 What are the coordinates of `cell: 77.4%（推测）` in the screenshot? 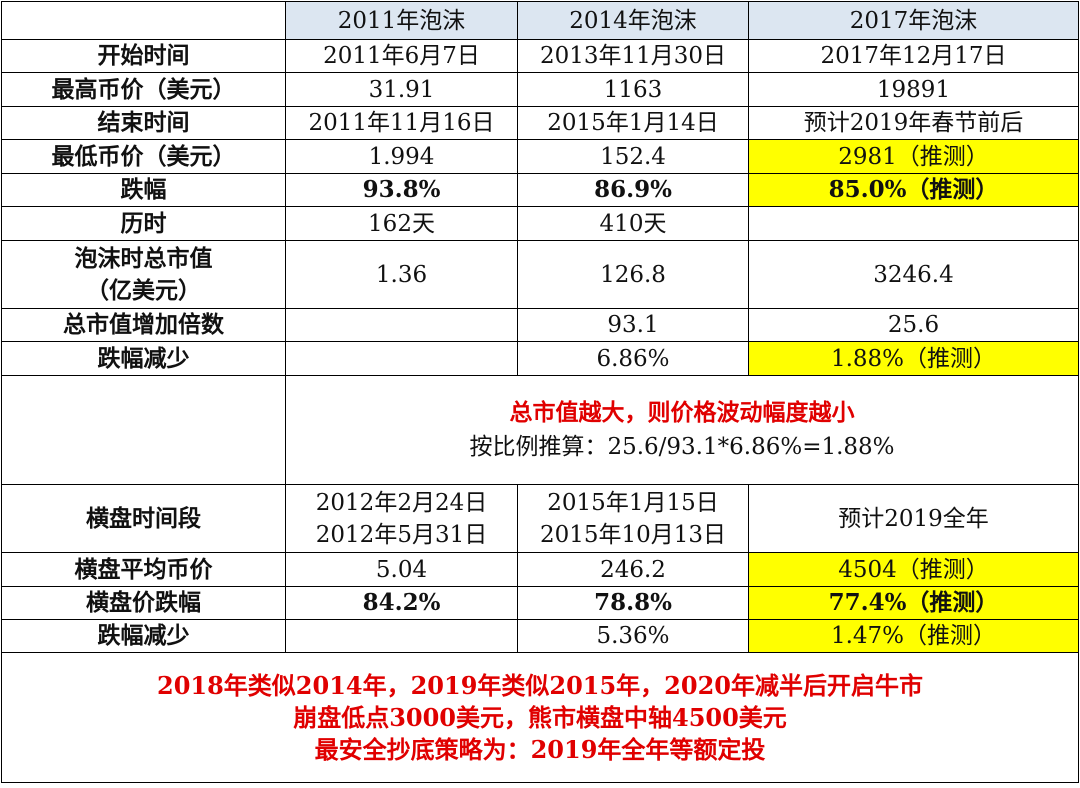 It's located at (913, 603).